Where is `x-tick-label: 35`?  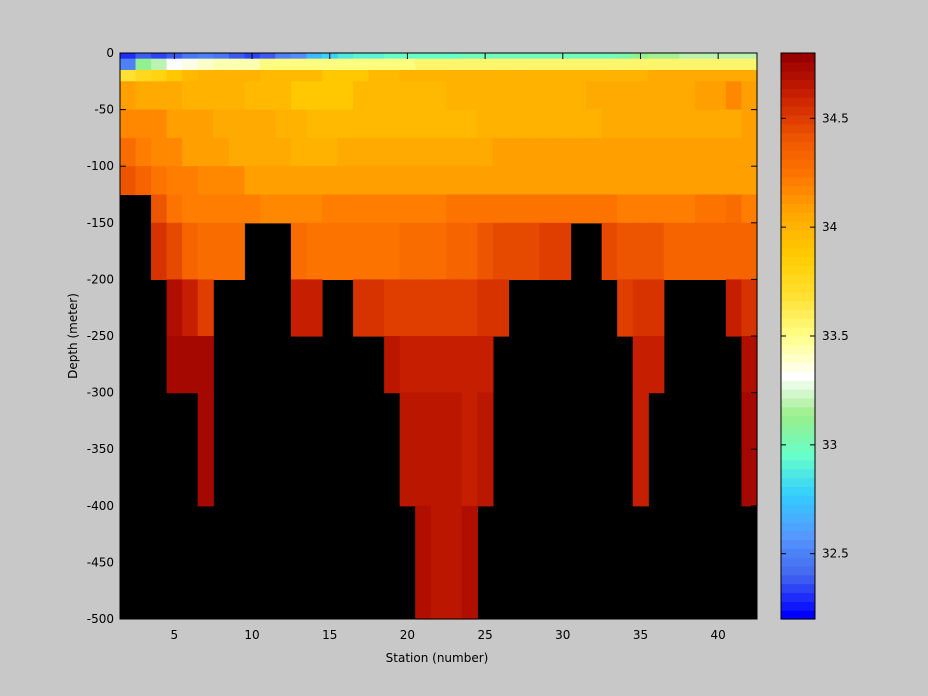
x-tick-label: 35 is located at coordinates (640, 635).